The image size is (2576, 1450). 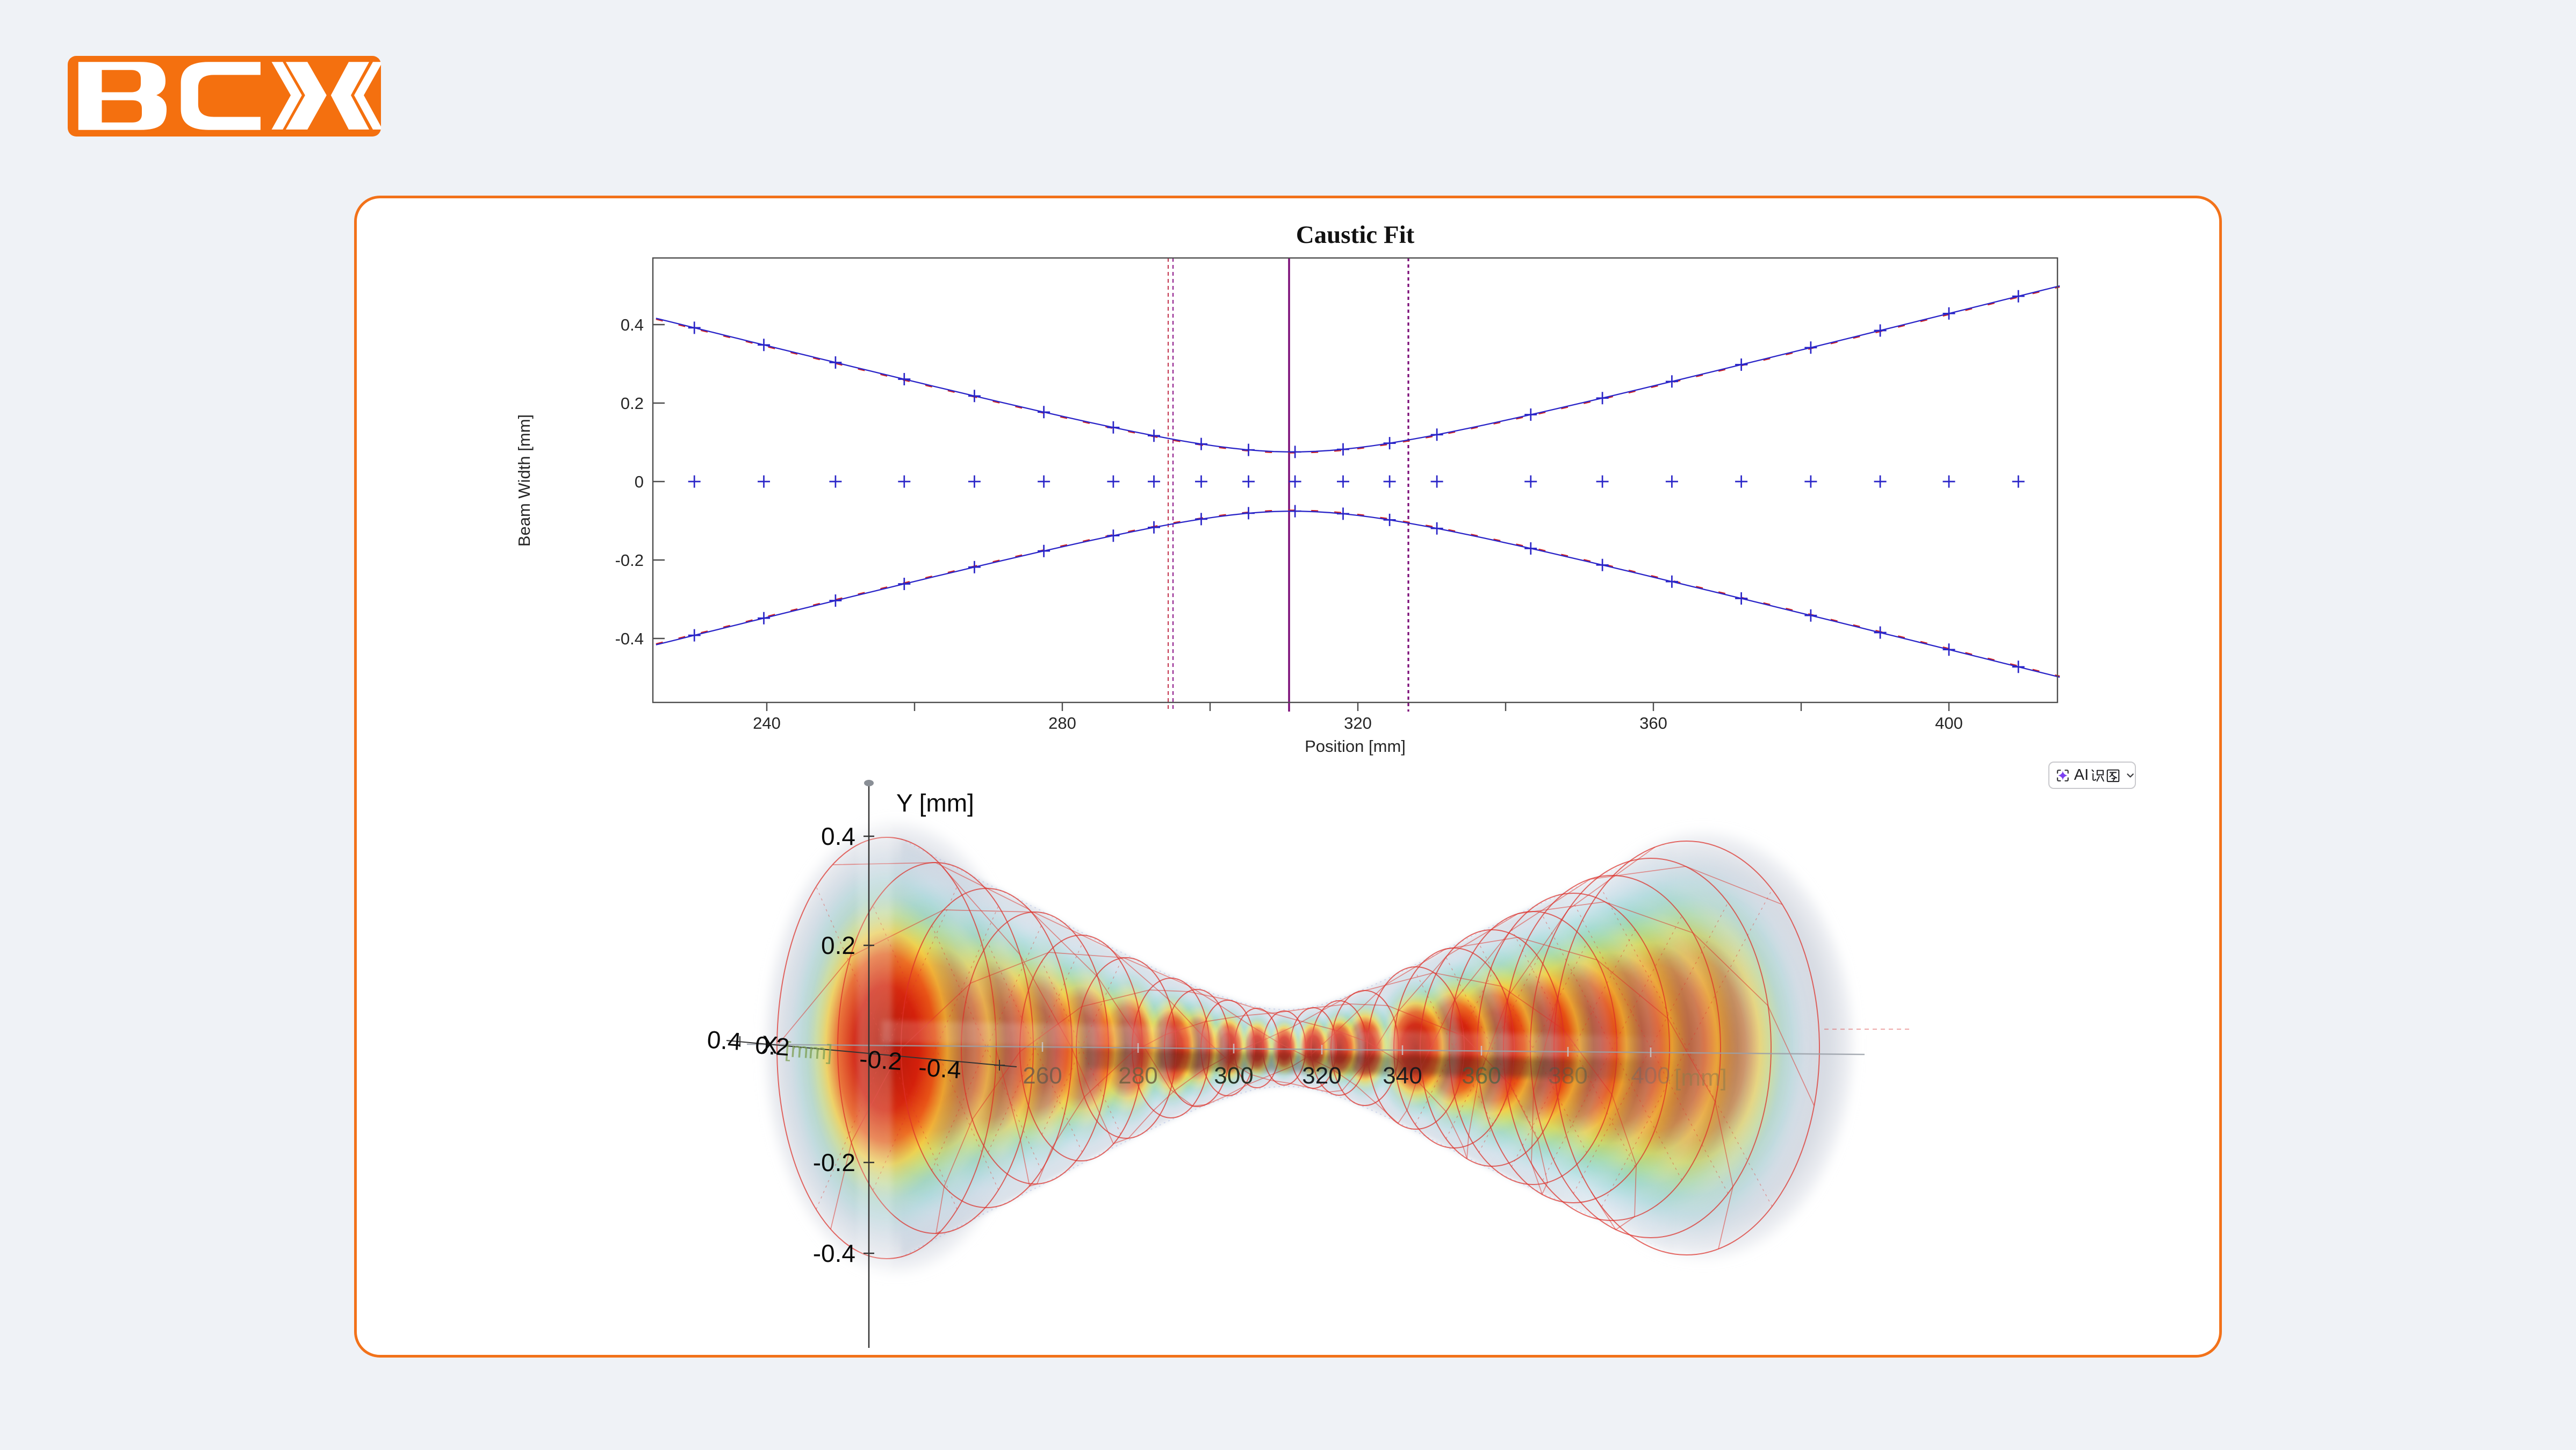 I want to click on svg-text: Position [mm], so click(x=1356, y=746).